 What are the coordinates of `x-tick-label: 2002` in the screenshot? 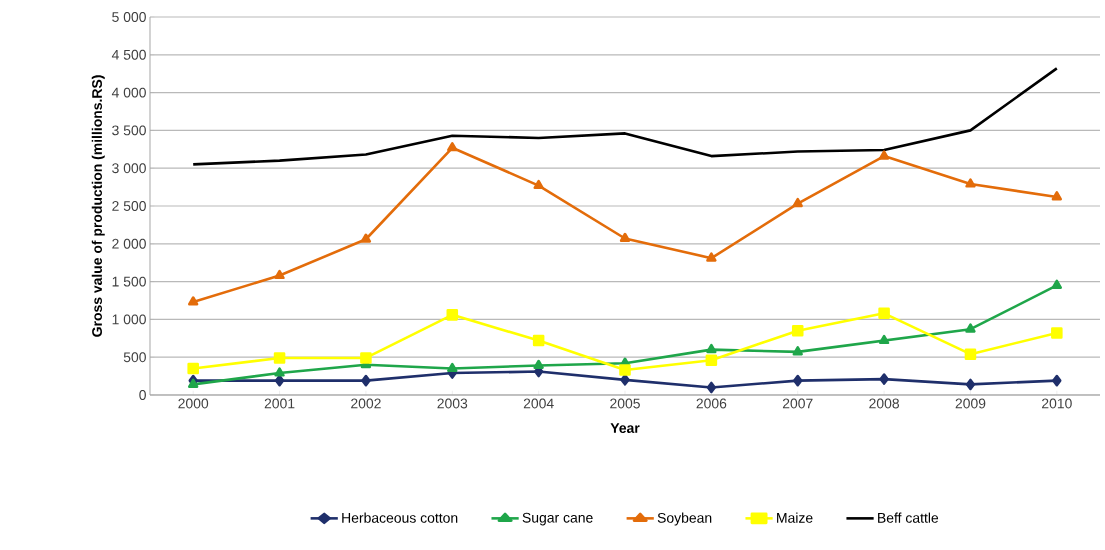 It's located at (366, 403).